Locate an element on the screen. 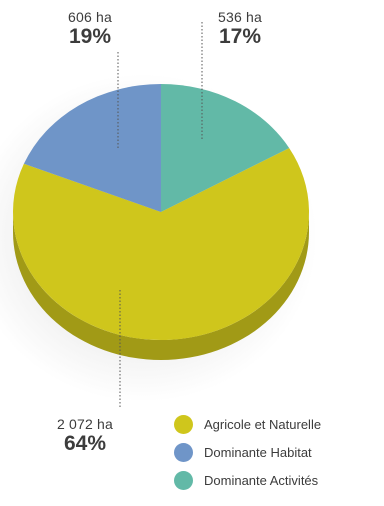 This screenshot has height=506, width=384. legend-swatch-habitat is located at coordinates (183, 452).